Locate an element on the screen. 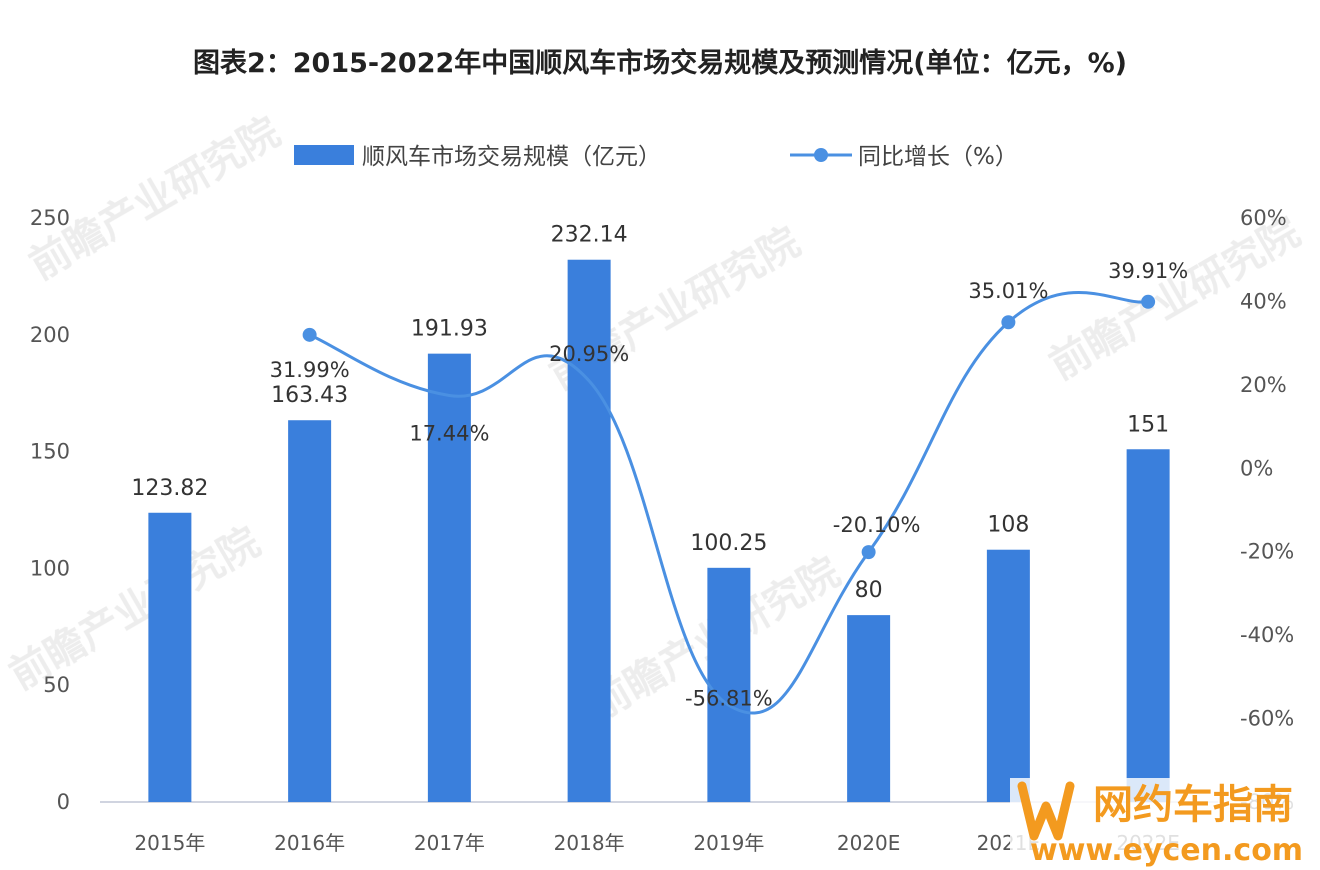  logo-text: 网约车指南 is located at coordinates (1193, 805).